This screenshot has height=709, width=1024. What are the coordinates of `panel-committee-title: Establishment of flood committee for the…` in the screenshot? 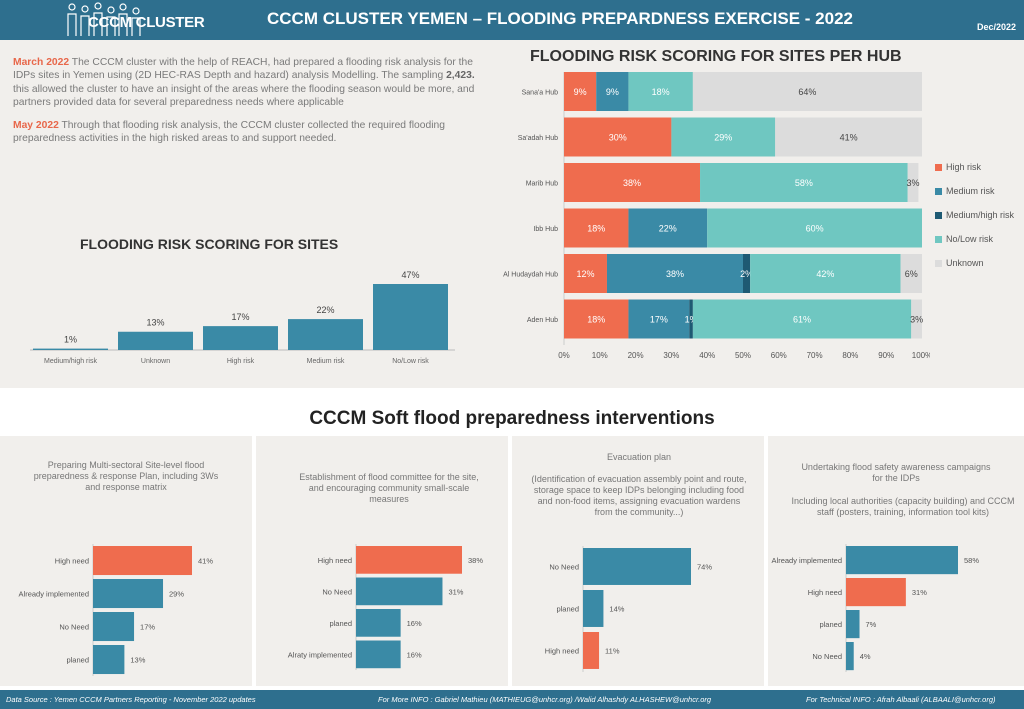 It's located at (389, 488).